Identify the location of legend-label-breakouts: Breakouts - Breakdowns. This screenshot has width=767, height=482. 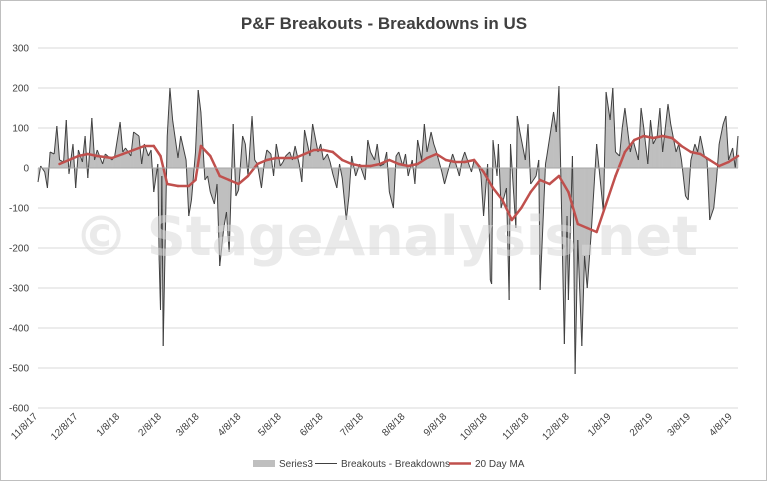
(395, 464).